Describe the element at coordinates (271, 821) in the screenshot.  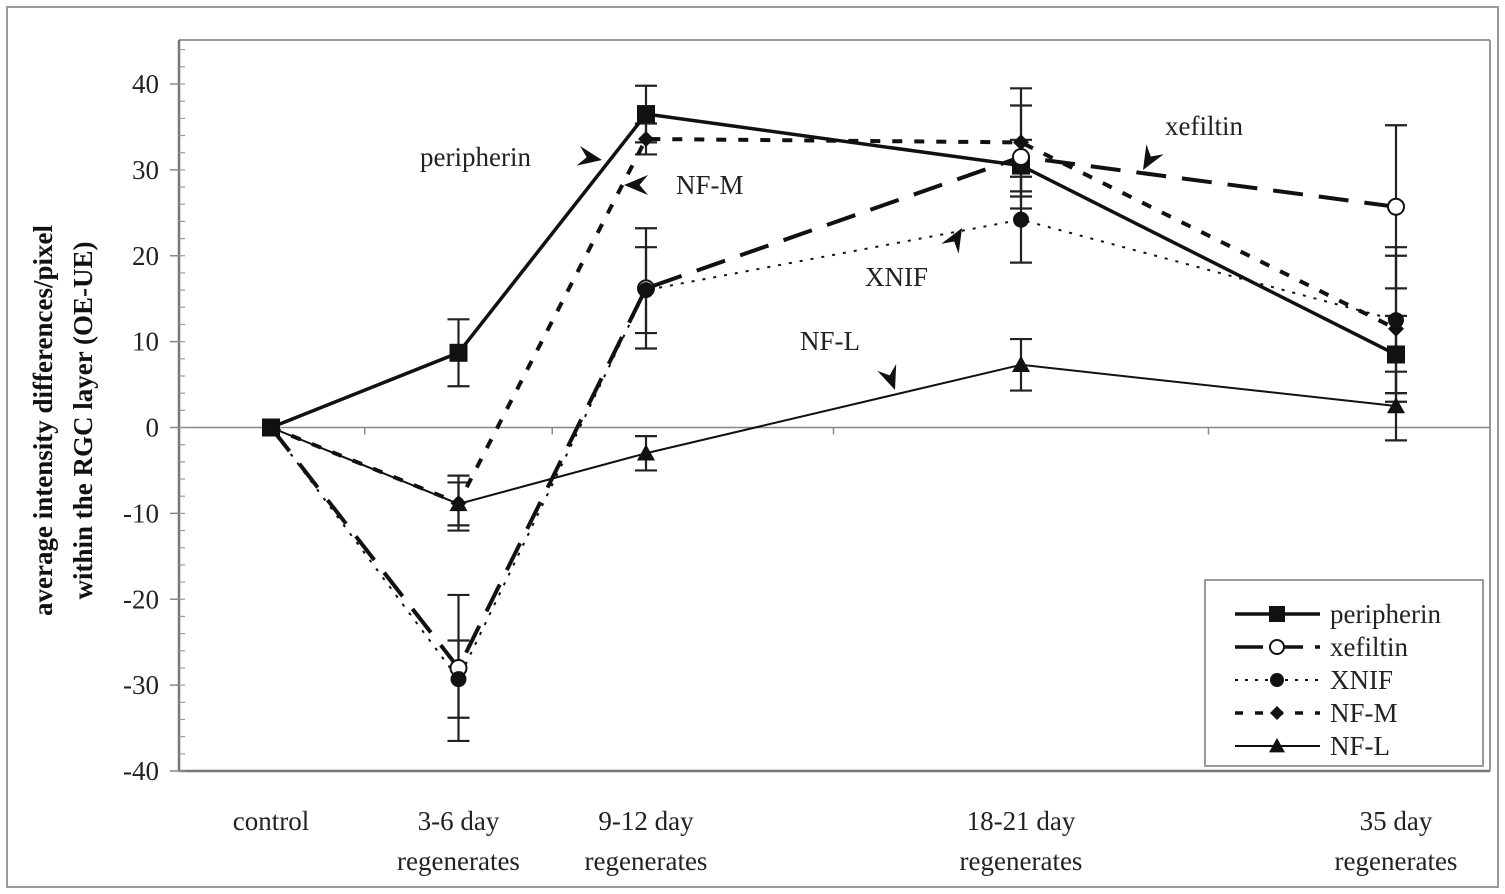
I see `x-tick-label: control` at that location.